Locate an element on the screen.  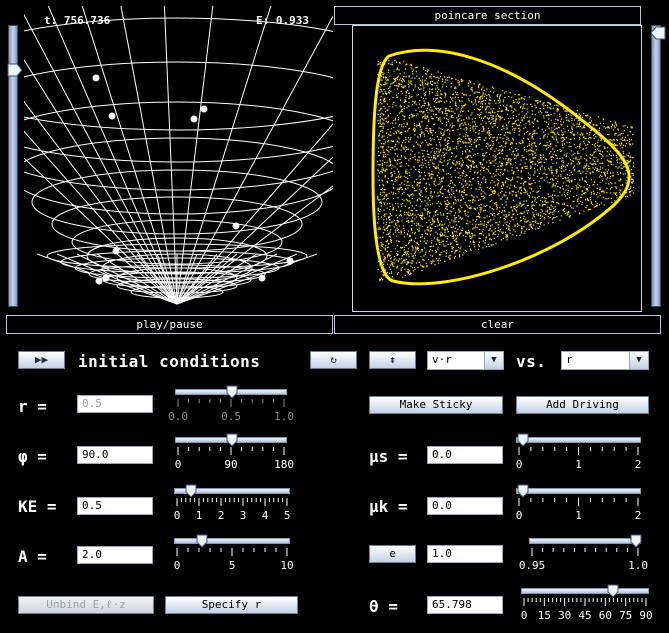
e-slider-track is located at coordinates (585, 541).